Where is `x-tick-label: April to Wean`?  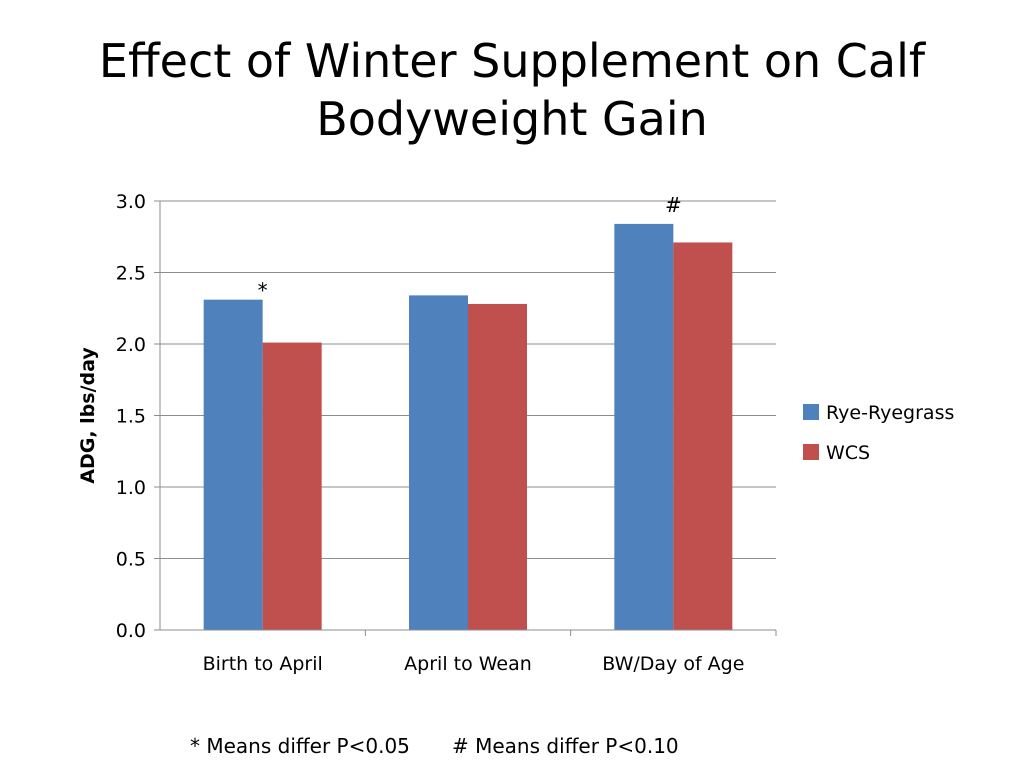 x-tick-label: April to Wean is located at coordinates (468, 664).